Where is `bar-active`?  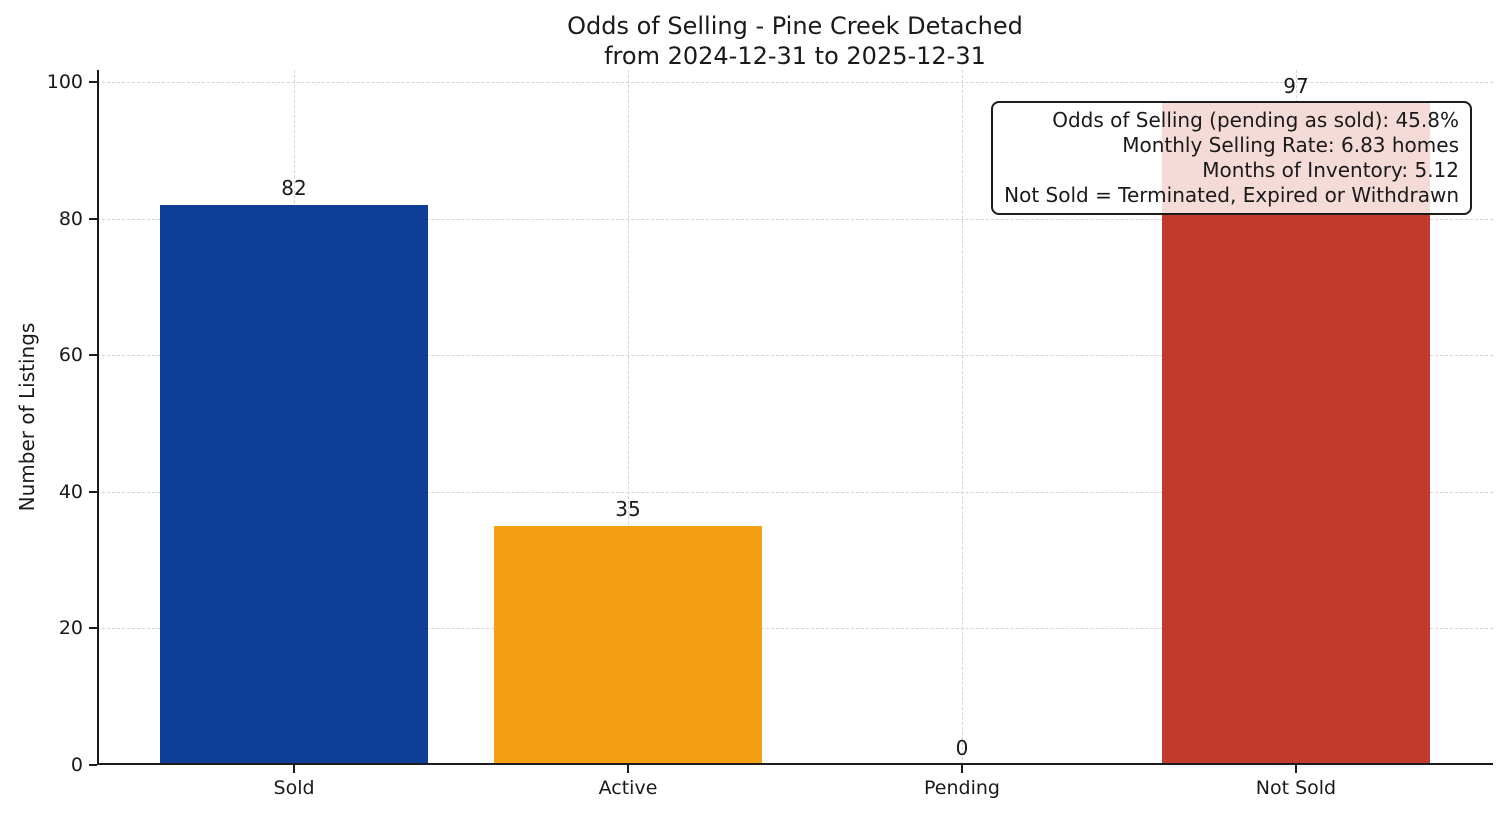
bar-active is located at coordinates (628, 645).